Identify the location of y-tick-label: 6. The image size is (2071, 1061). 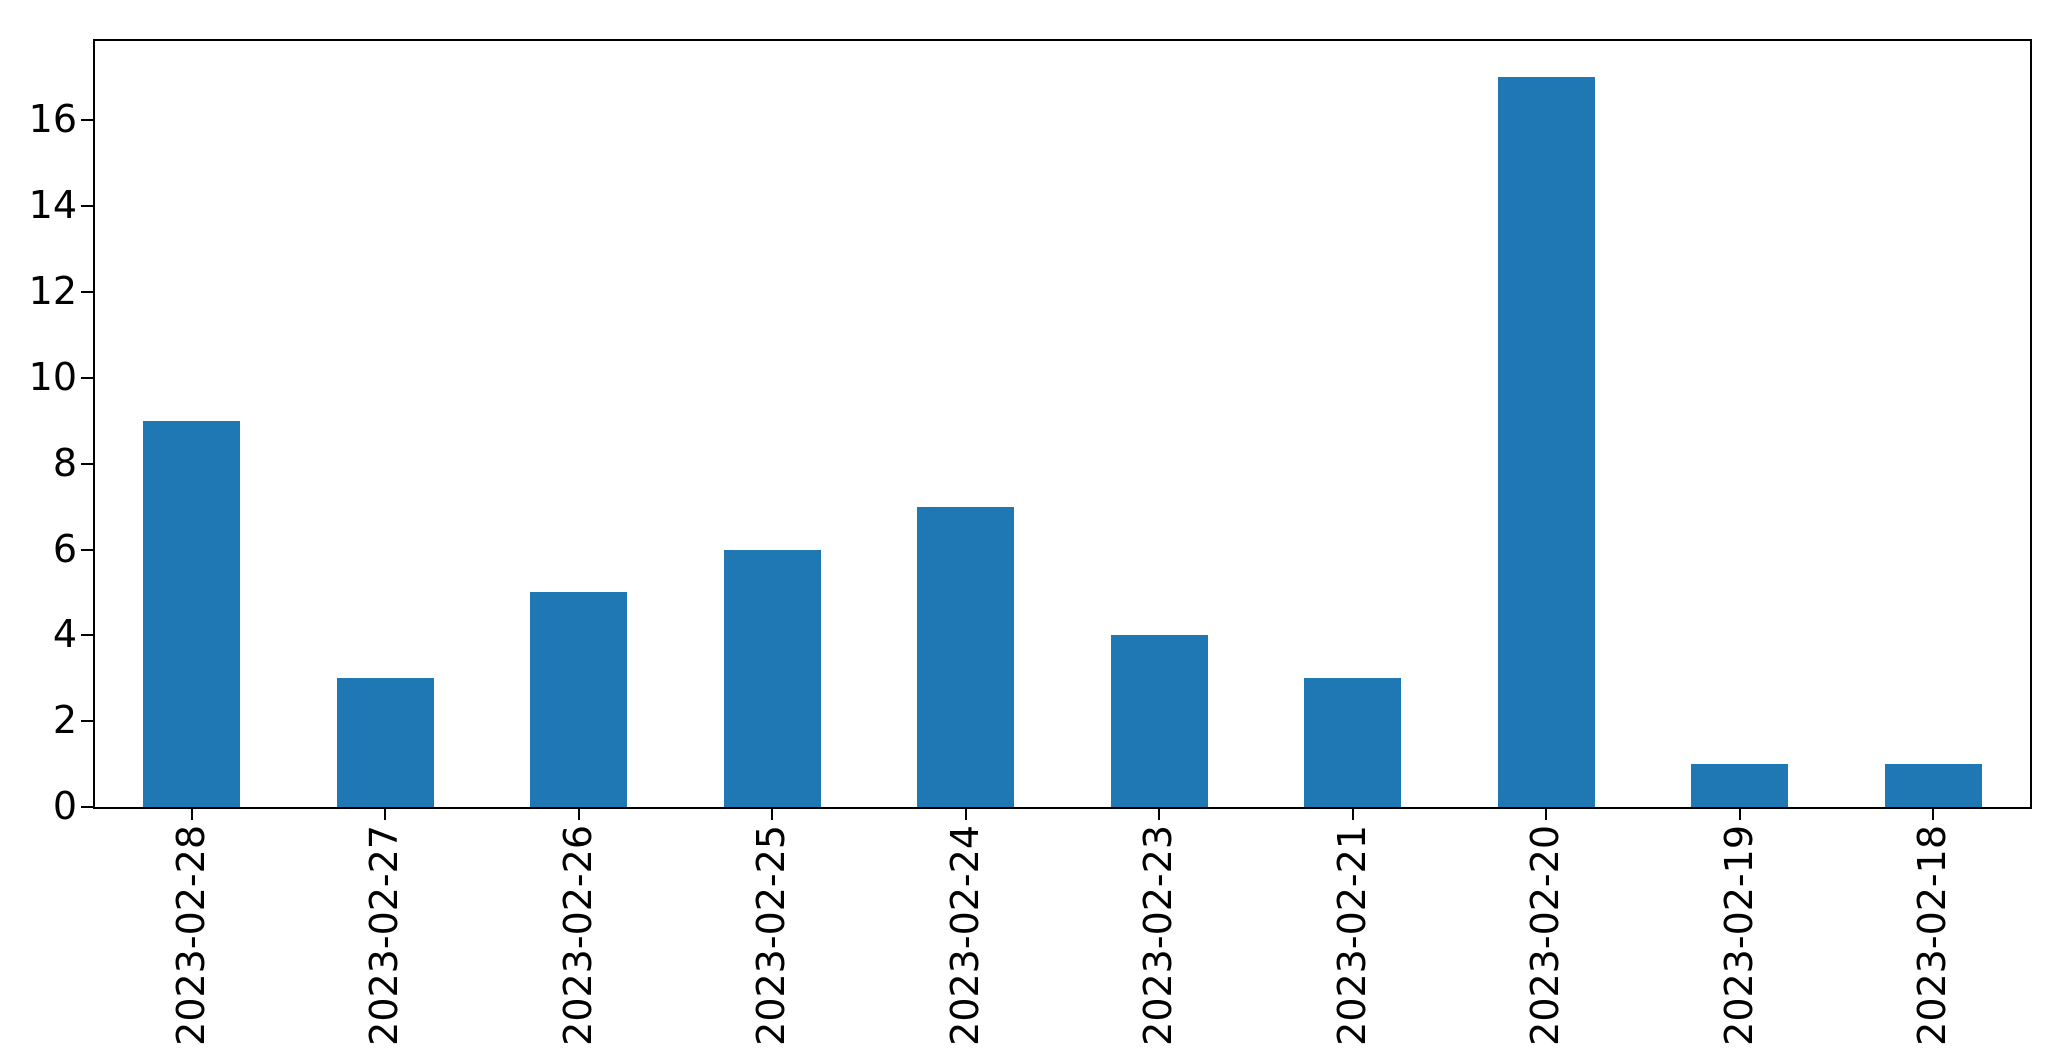
(64, 548).